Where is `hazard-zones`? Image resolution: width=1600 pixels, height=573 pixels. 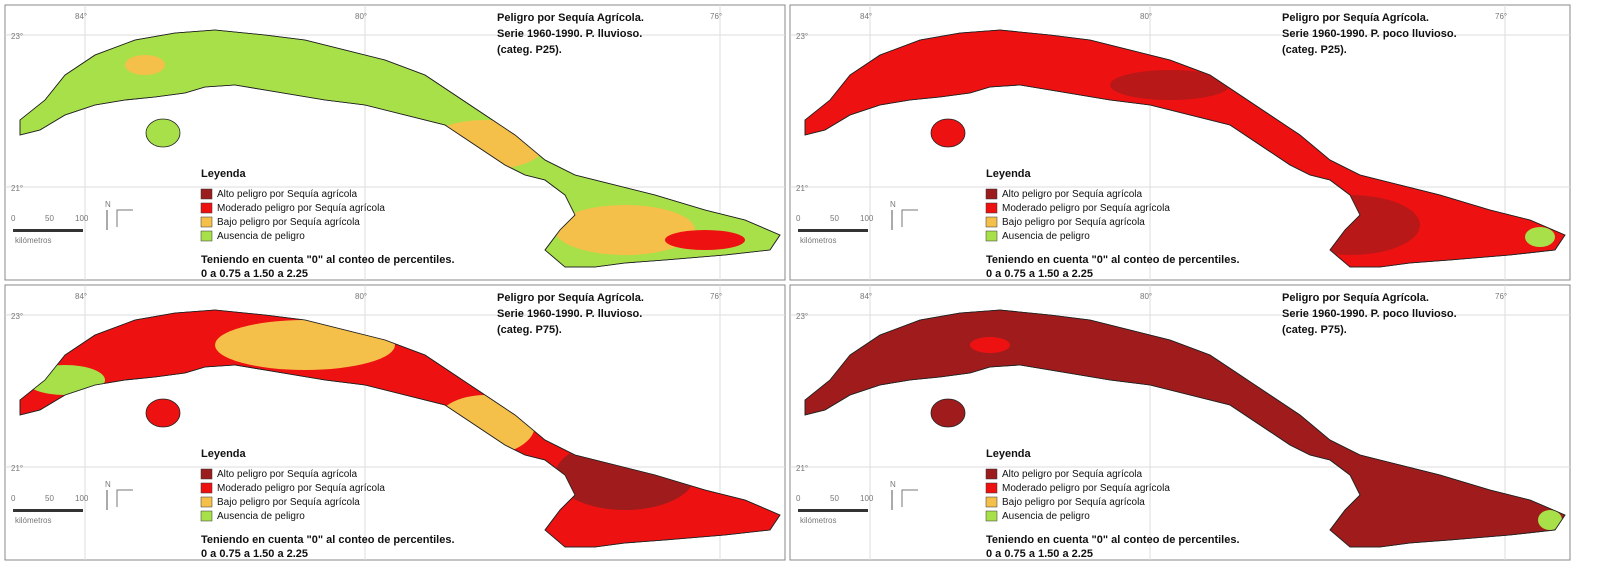
hazard-zones is located at coordinates (1266, 433).